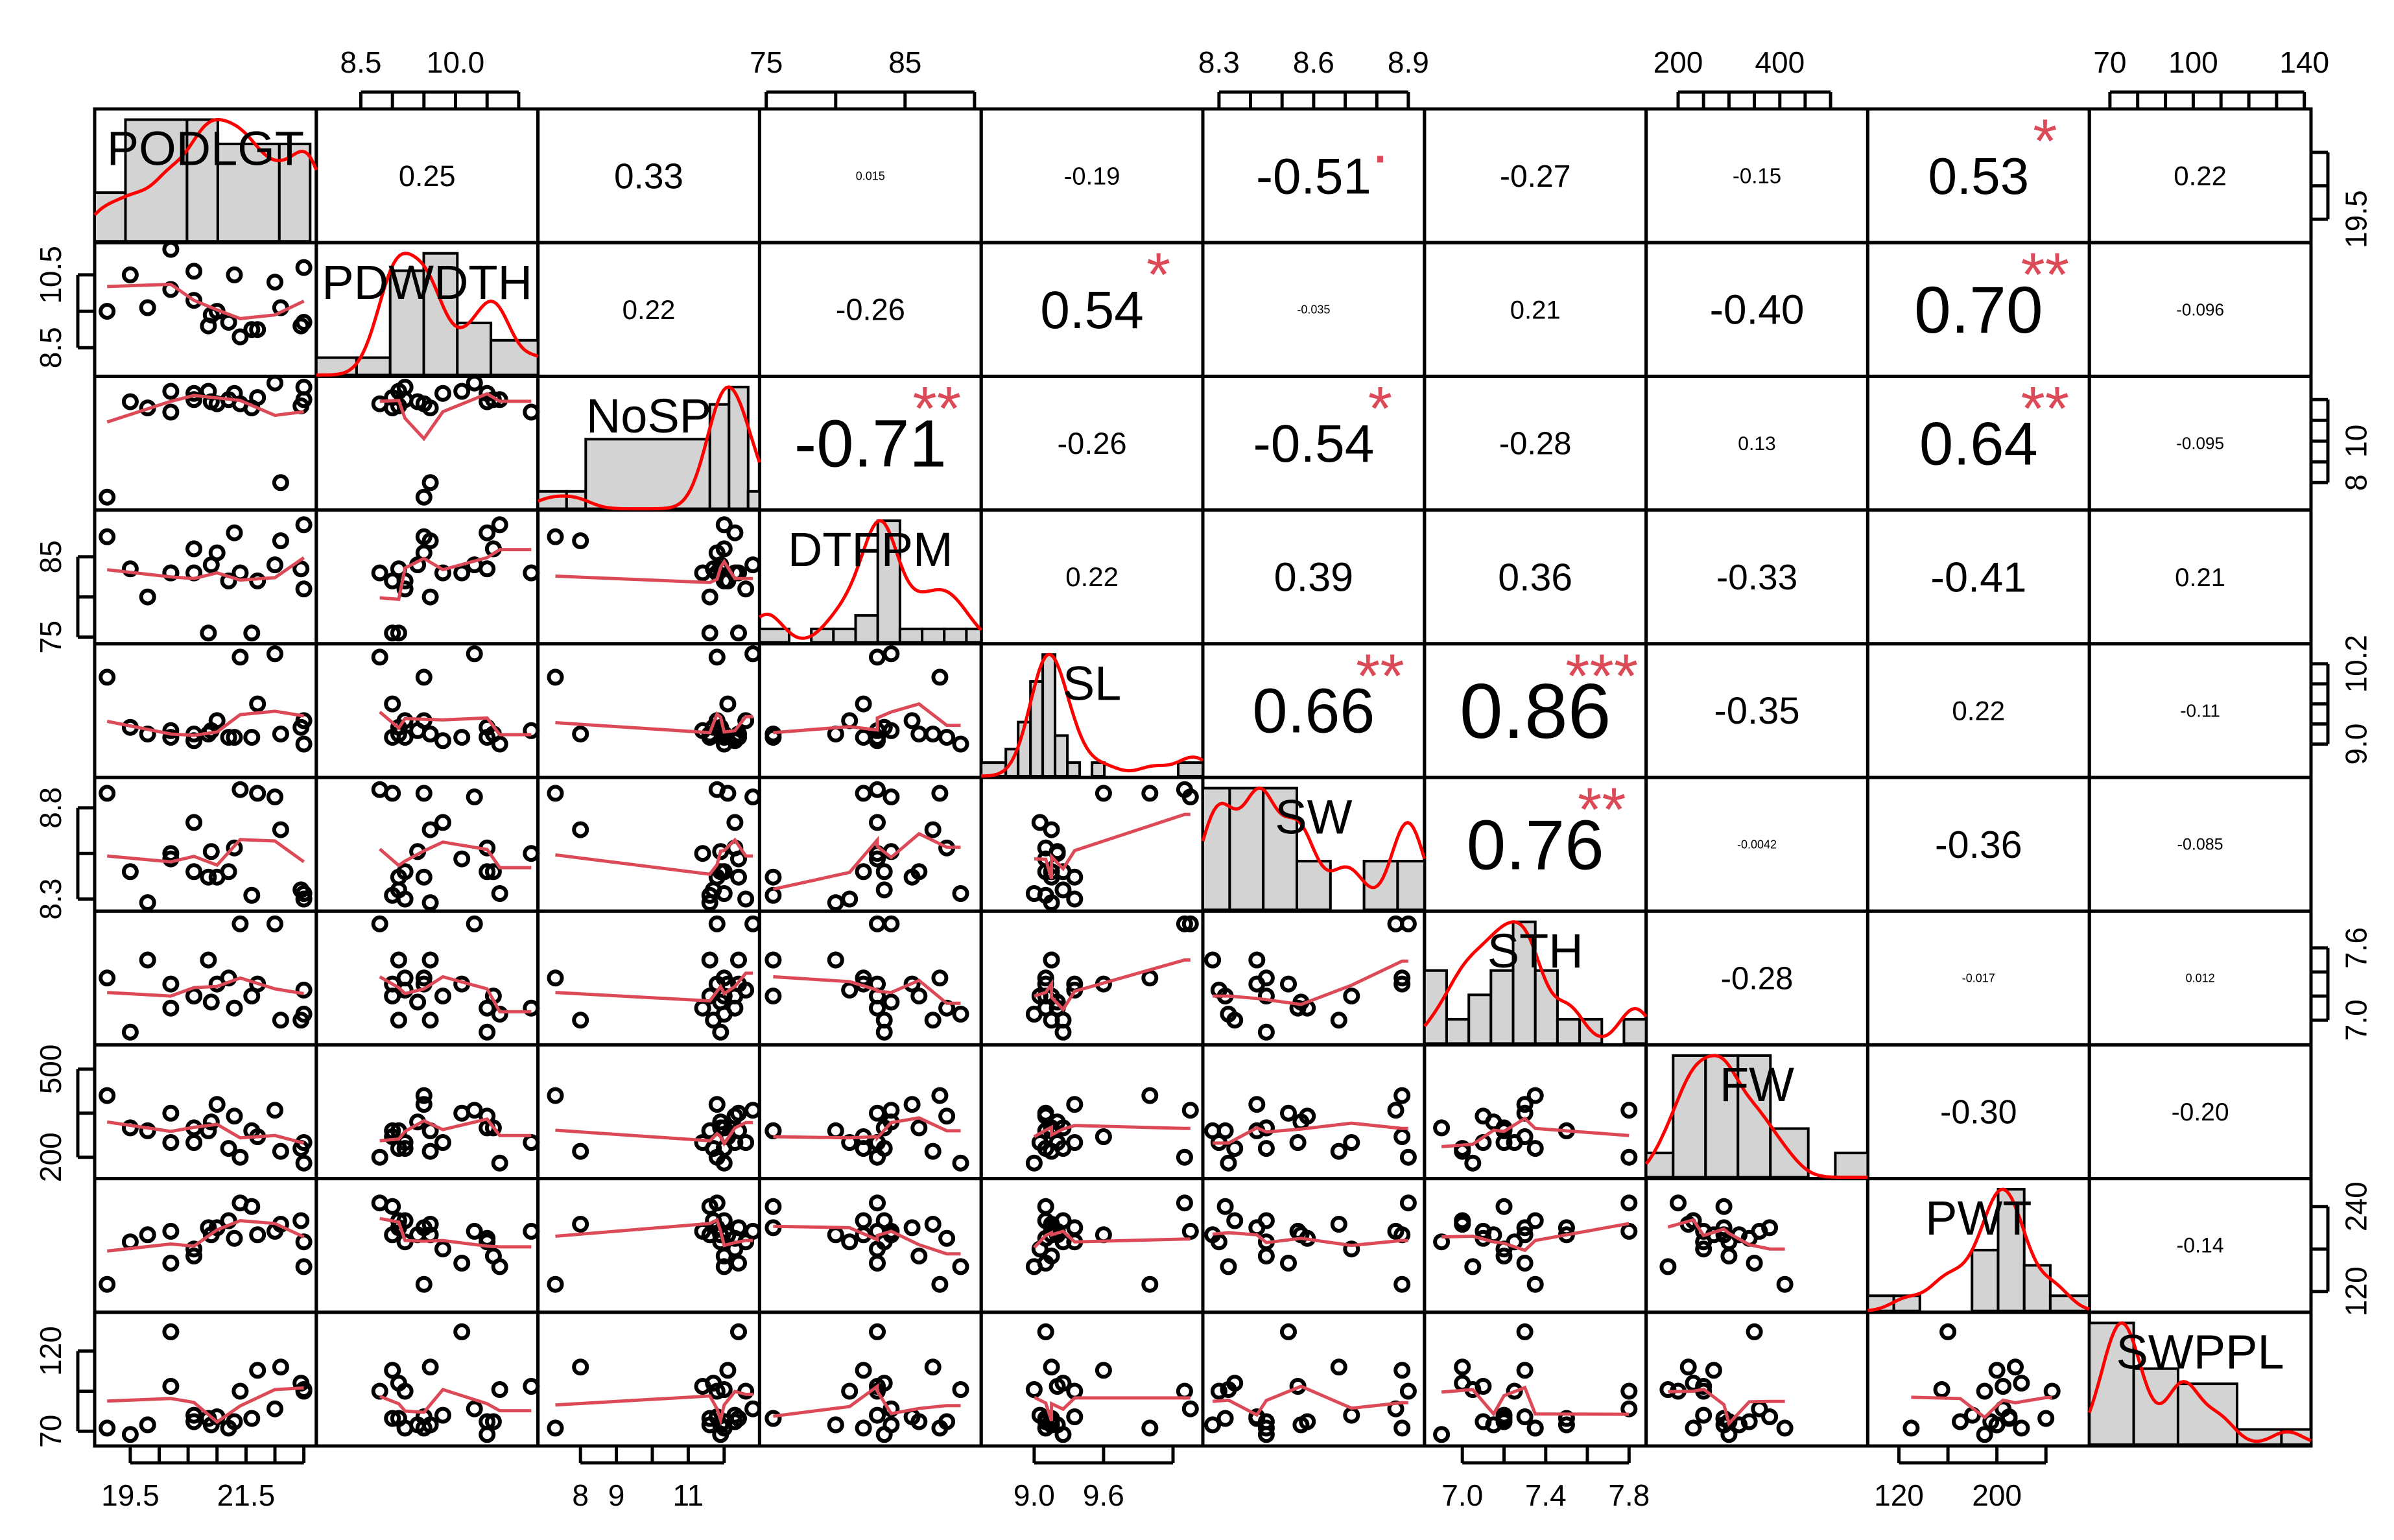  I want to click on correlation-value: -0.41, so click(1978, 577).